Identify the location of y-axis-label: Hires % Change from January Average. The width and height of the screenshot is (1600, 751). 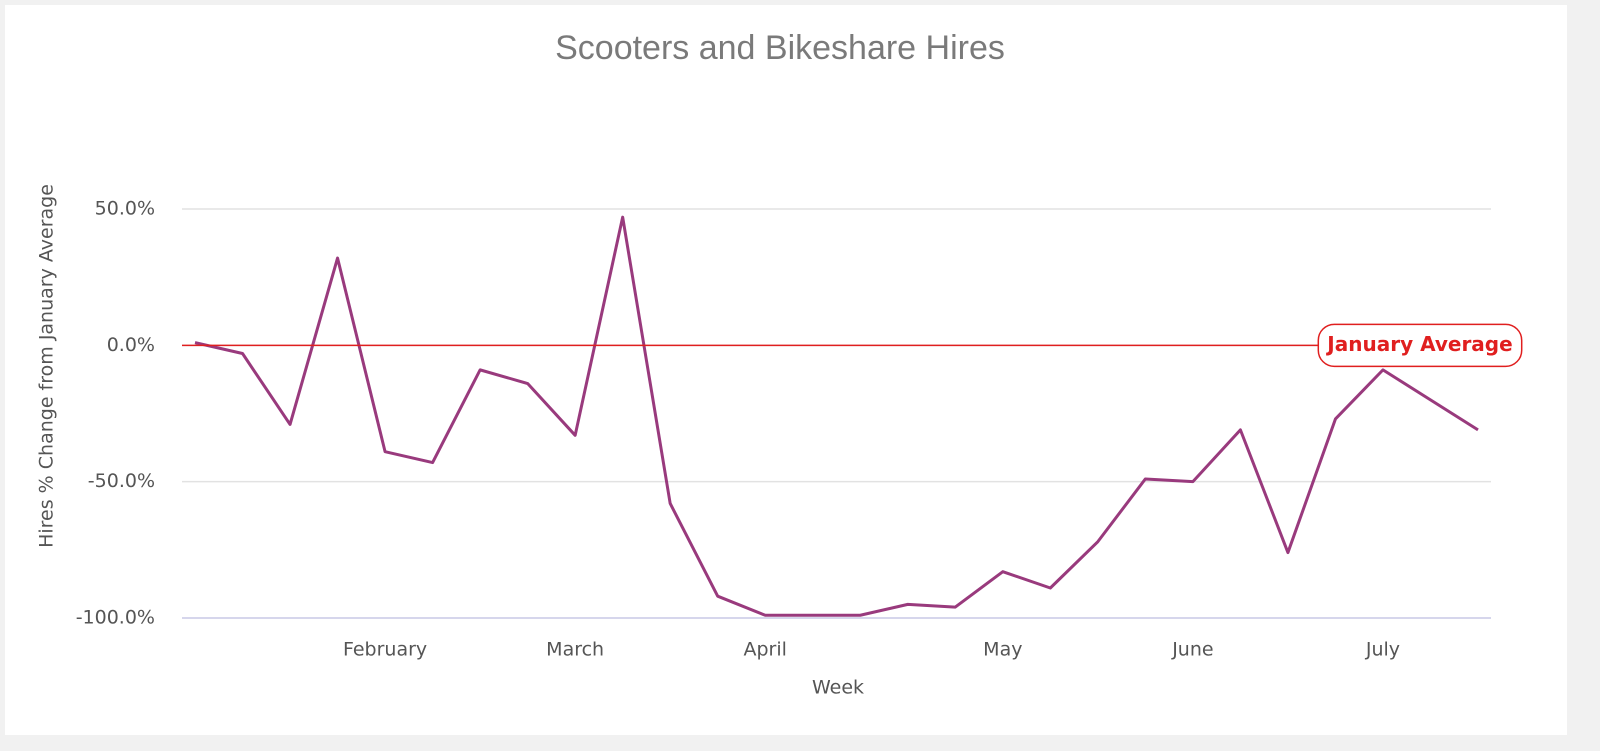
(47, 366).